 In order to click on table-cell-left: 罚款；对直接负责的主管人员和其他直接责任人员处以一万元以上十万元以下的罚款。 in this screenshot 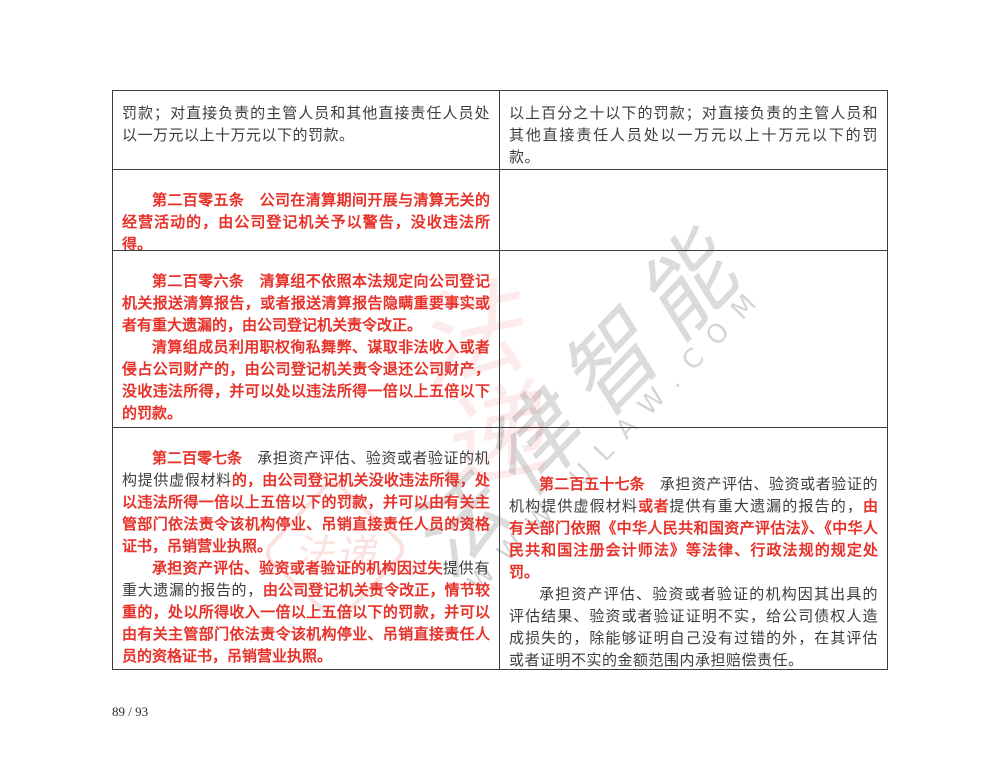, I will do `click(306, 130)`.